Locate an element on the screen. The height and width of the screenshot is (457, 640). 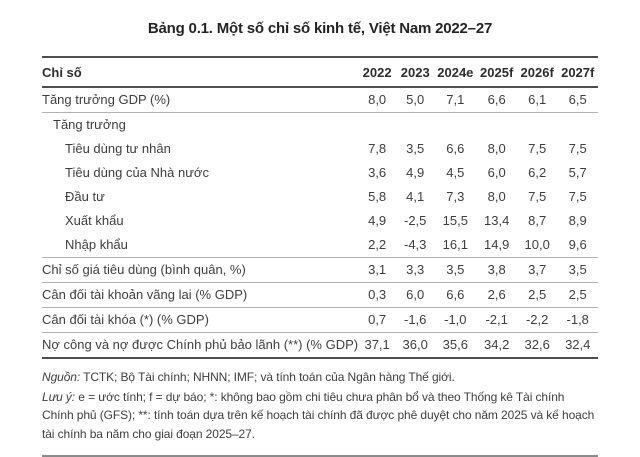
cell-value: 0,3 is located at coordinates (377, 295).